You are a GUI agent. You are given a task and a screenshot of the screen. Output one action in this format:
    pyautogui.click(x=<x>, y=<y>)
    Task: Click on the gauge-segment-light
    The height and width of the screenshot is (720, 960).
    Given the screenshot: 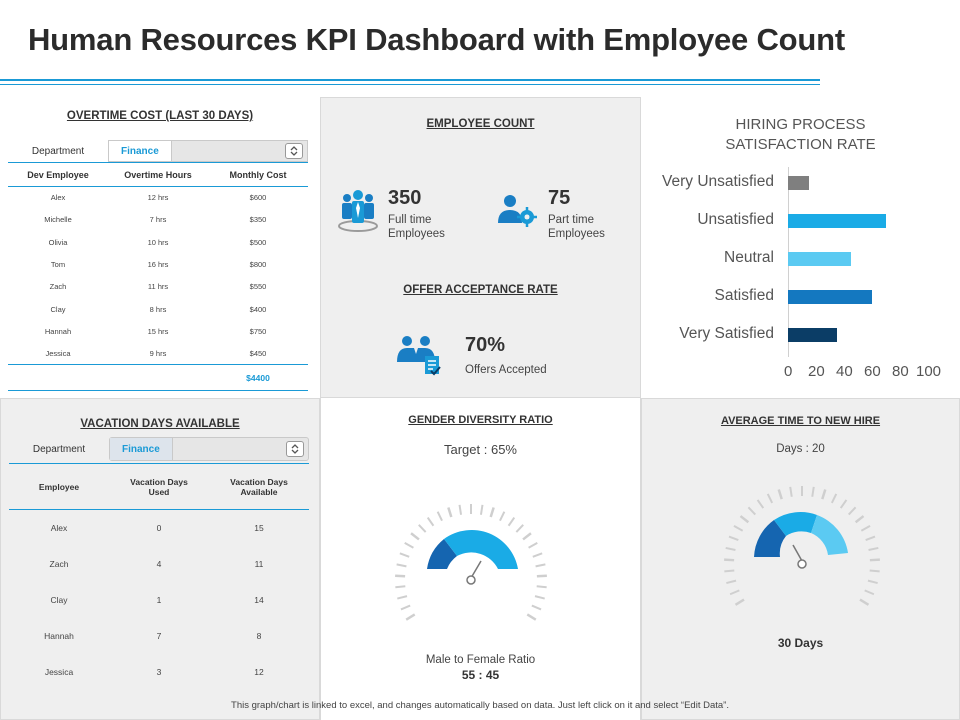 What is the action you would take?
    pyautogui.click(x=829, y=535)
    